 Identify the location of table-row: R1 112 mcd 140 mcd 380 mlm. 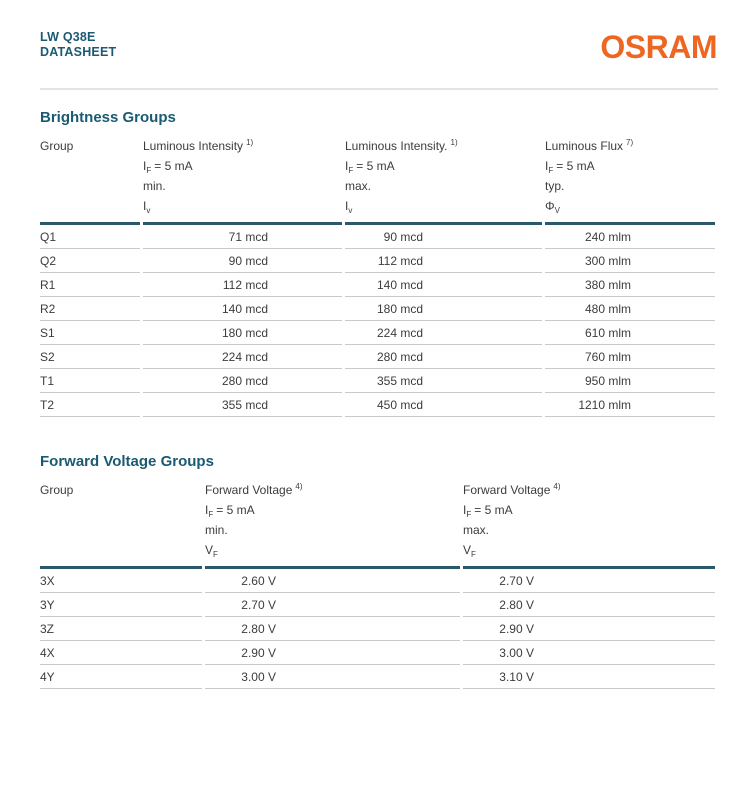
(377, 285).